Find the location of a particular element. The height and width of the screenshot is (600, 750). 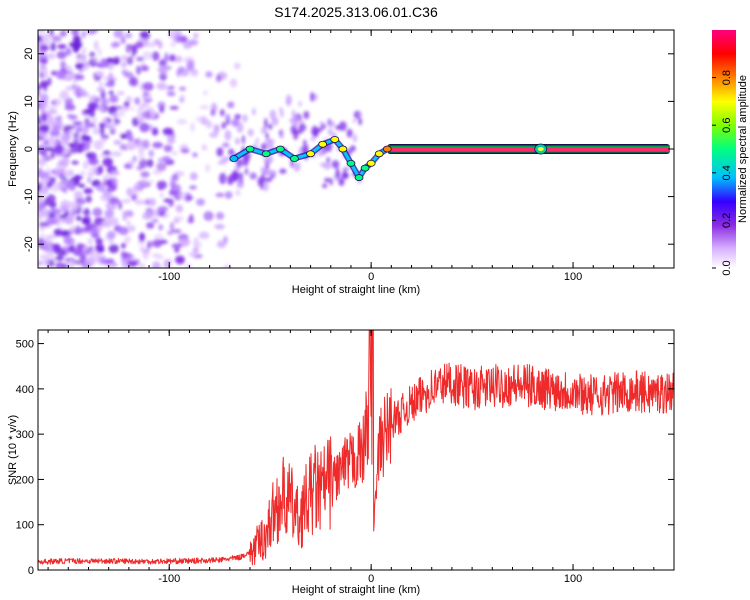

y-tick-label: 0 is located at coordinates (29, 149).